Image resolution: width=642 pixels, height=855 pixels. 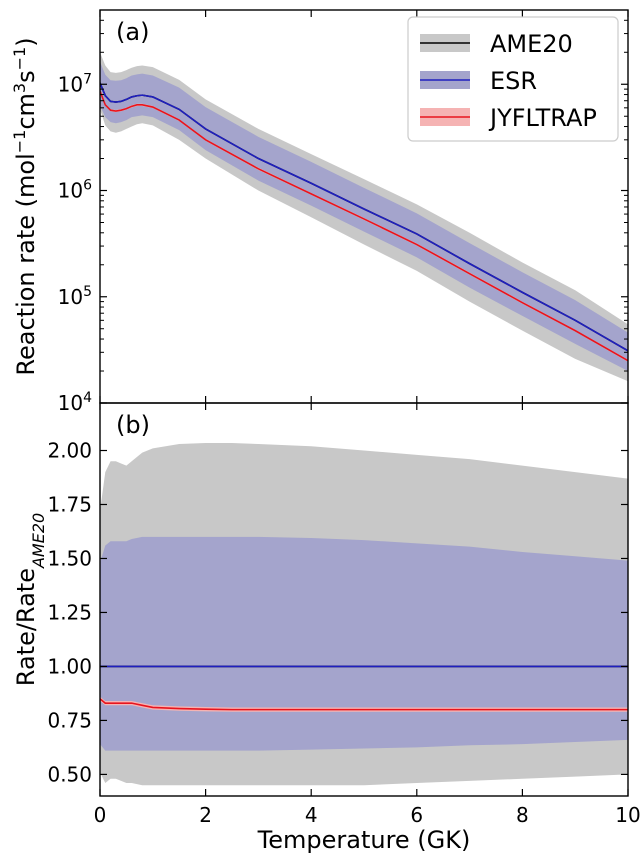 What do you see at coordinates (69, 612) in the screenshot?
I see `panel-b-ytick-label: 1.25` at bounding box center [69, 612].